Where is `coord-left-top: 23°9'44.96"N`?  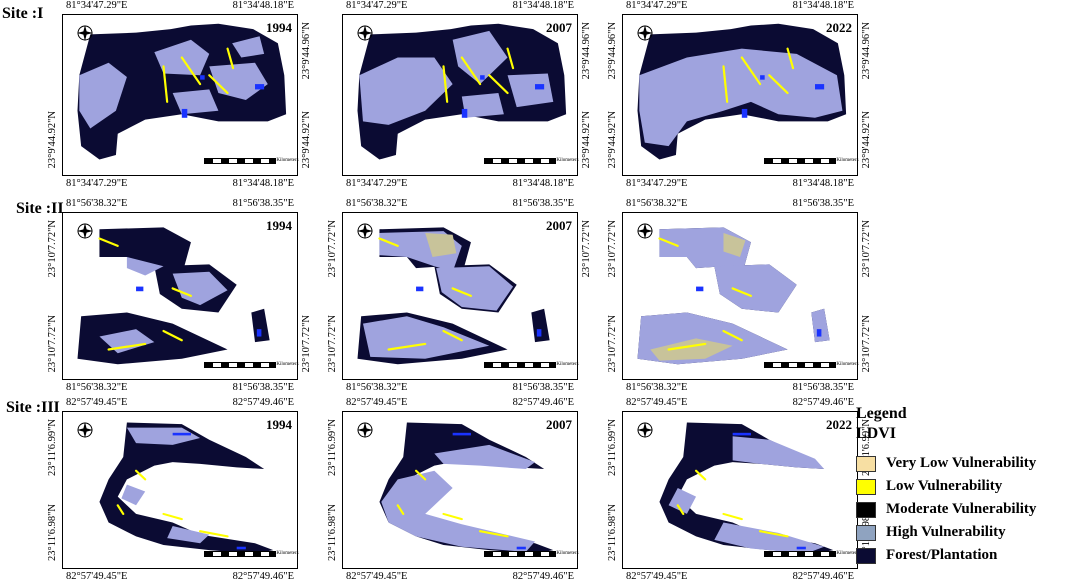
coord-left-top: 23°9'44.96"N is located at coordinates (612, 51).